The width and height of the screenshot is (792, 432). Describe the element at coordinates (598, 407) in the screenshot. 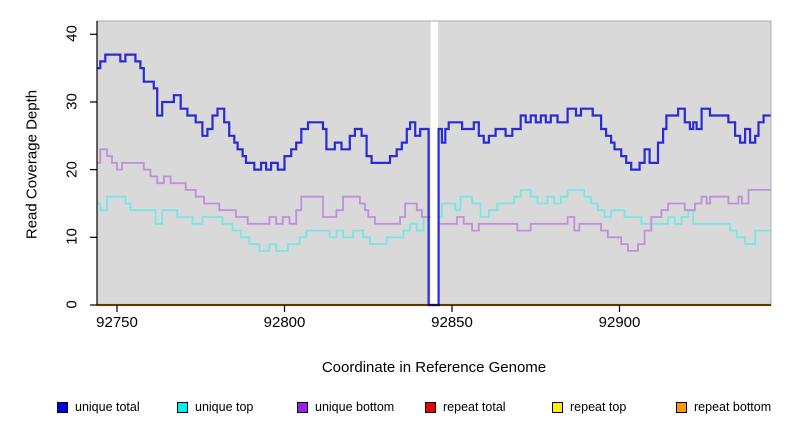

I see `legend-label: repeat top` at that location.